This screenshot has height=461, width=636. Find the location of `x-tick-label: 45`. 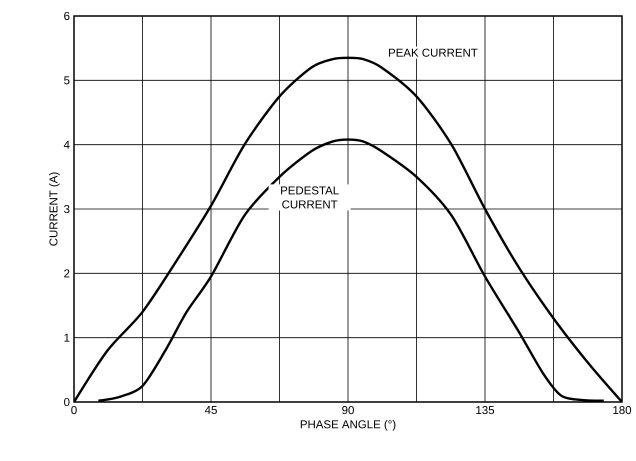

x-tick-label: 45 is located at coordinates (210, 410).